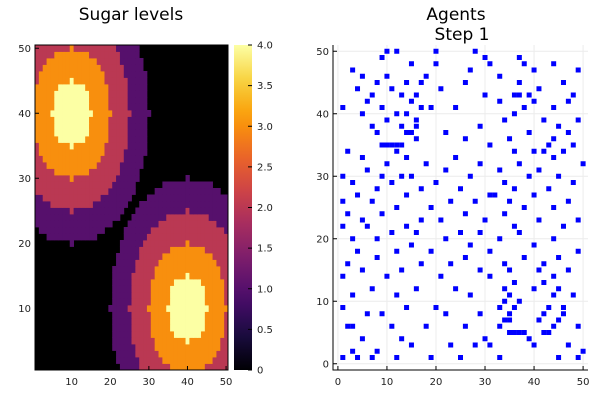  I want to click on colorbar-tick-label: 1.5, so click(265, 249).